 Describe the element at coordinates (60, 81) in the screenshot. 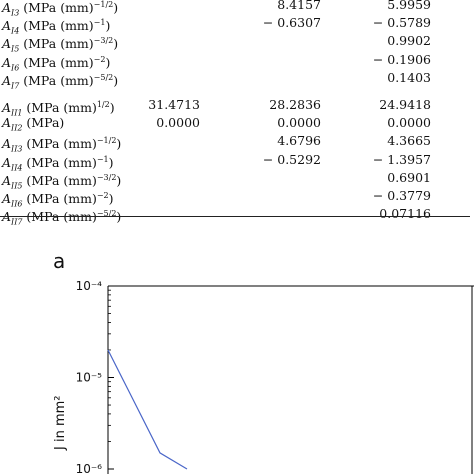

I see `row-label: AI7 (MPa (mm)−5/2)` at that location.